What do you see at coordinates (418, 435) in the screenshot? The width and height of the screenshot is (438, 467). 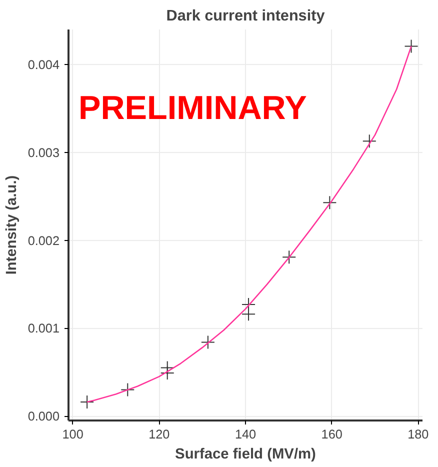 I see `x-tick-label: 180` at bounding box center [418, 435].